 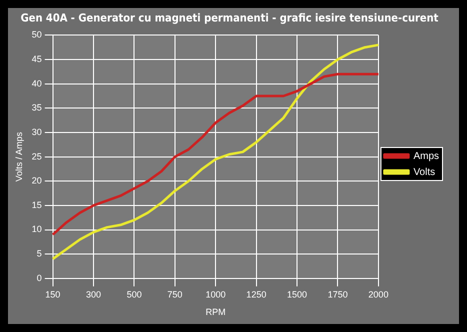 What do you see at coordinates (37, 229) in the screenshot?
I see `y-tick-label: 10` at bounding box center [37, 229].